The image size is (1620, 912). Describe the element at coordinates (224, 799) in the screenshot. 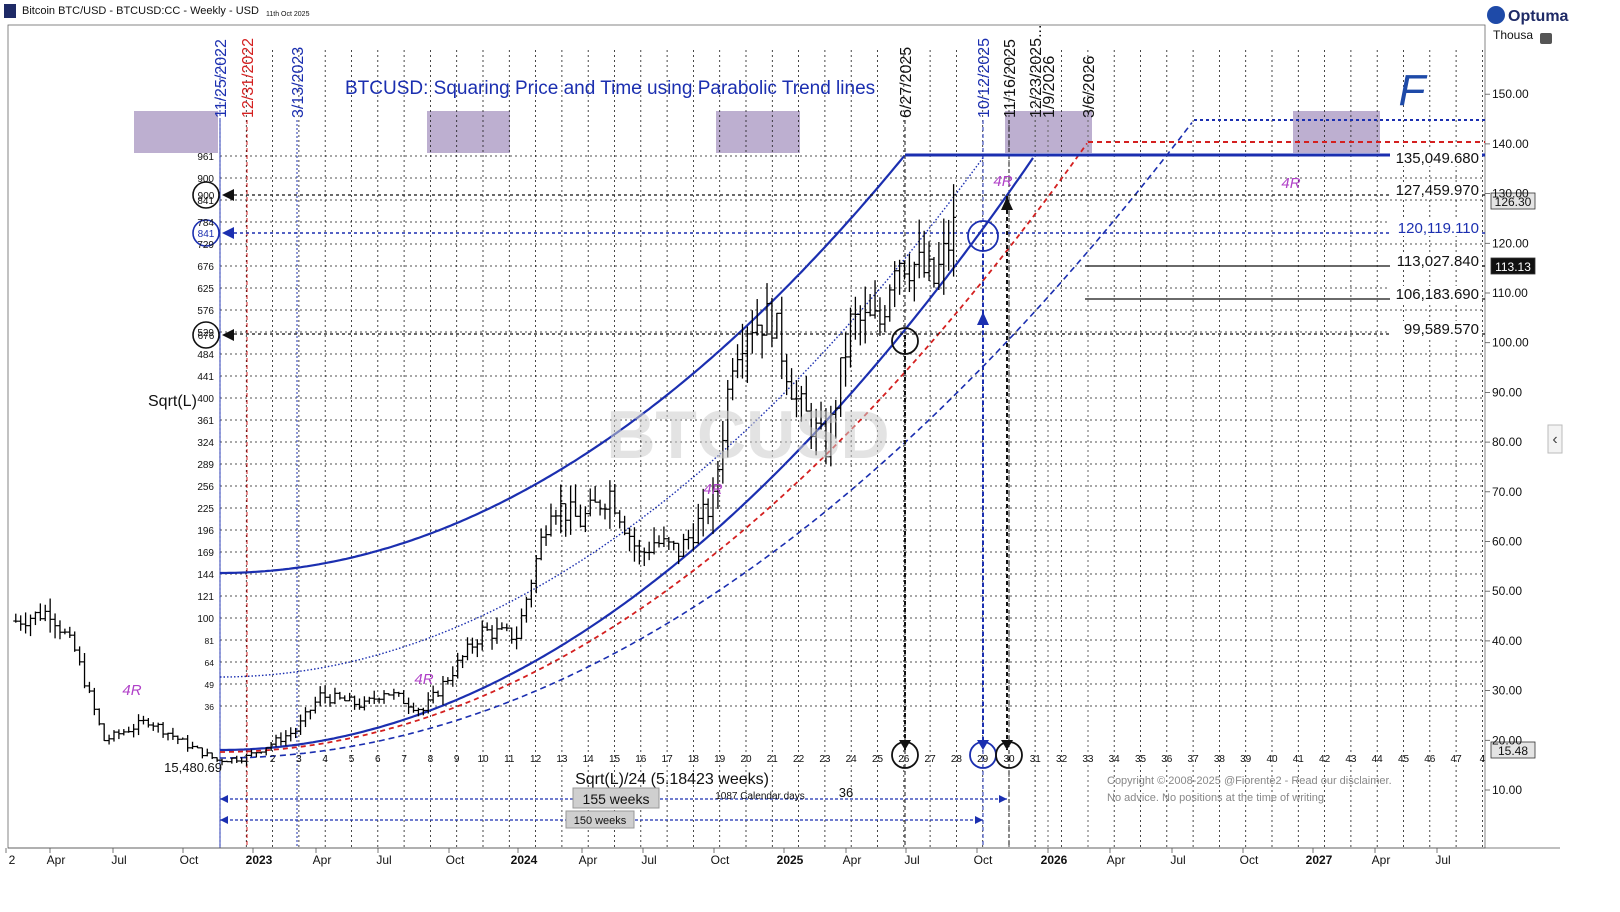

I see `span-155-weeks-head-left` at that location.